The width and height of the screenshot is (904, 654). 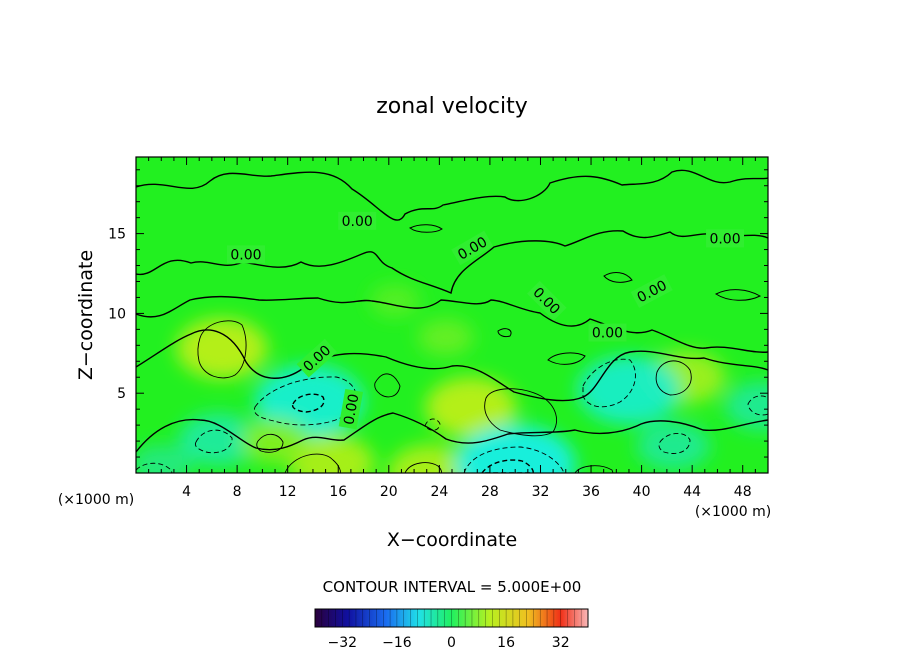 I want to click on colorbar-tick-label-4: 32, so click(x=561, y=643).